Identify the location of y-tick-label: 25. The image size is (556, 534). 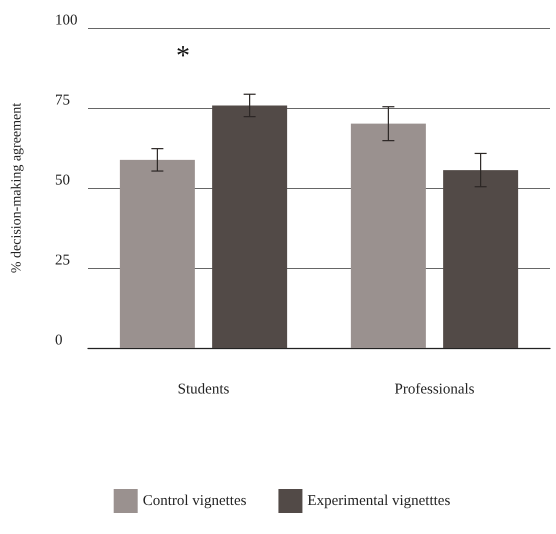
(62, 260).